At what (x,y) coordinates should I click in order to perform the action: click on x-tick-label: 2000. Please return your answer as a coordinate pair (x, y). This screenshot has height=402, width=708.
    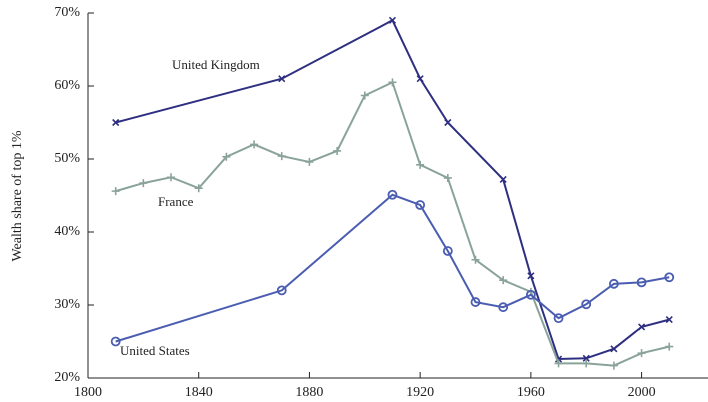
    Looking at the image, I should click on (642, 392).